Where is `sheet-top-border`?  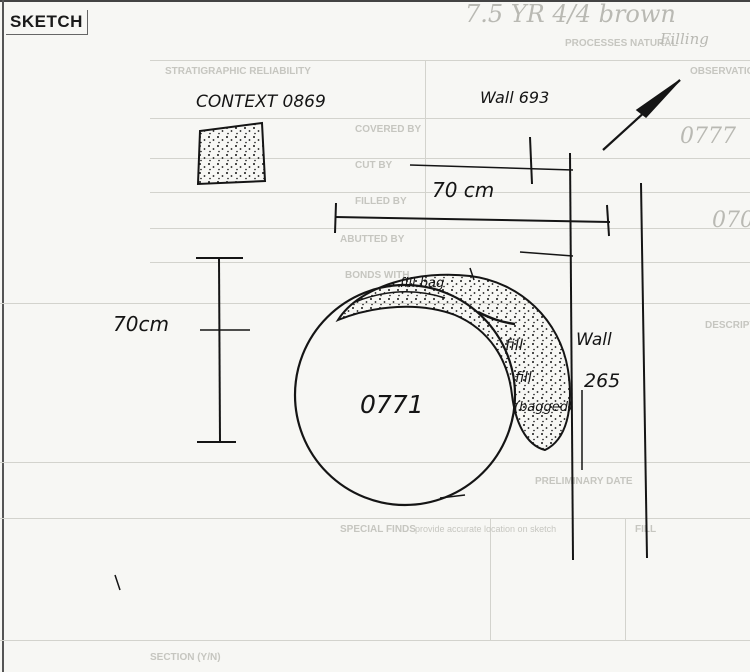 sheet-top-border is located at coordinates (375, 1).